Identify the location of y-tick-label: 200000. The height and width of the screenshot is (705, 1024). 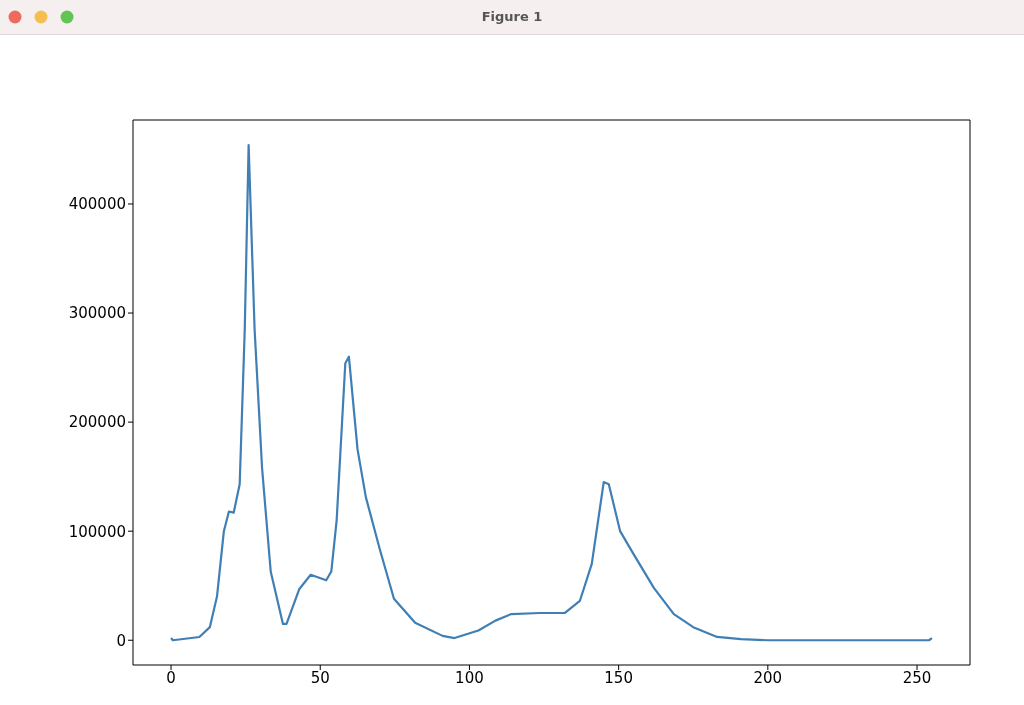
(97, 422).